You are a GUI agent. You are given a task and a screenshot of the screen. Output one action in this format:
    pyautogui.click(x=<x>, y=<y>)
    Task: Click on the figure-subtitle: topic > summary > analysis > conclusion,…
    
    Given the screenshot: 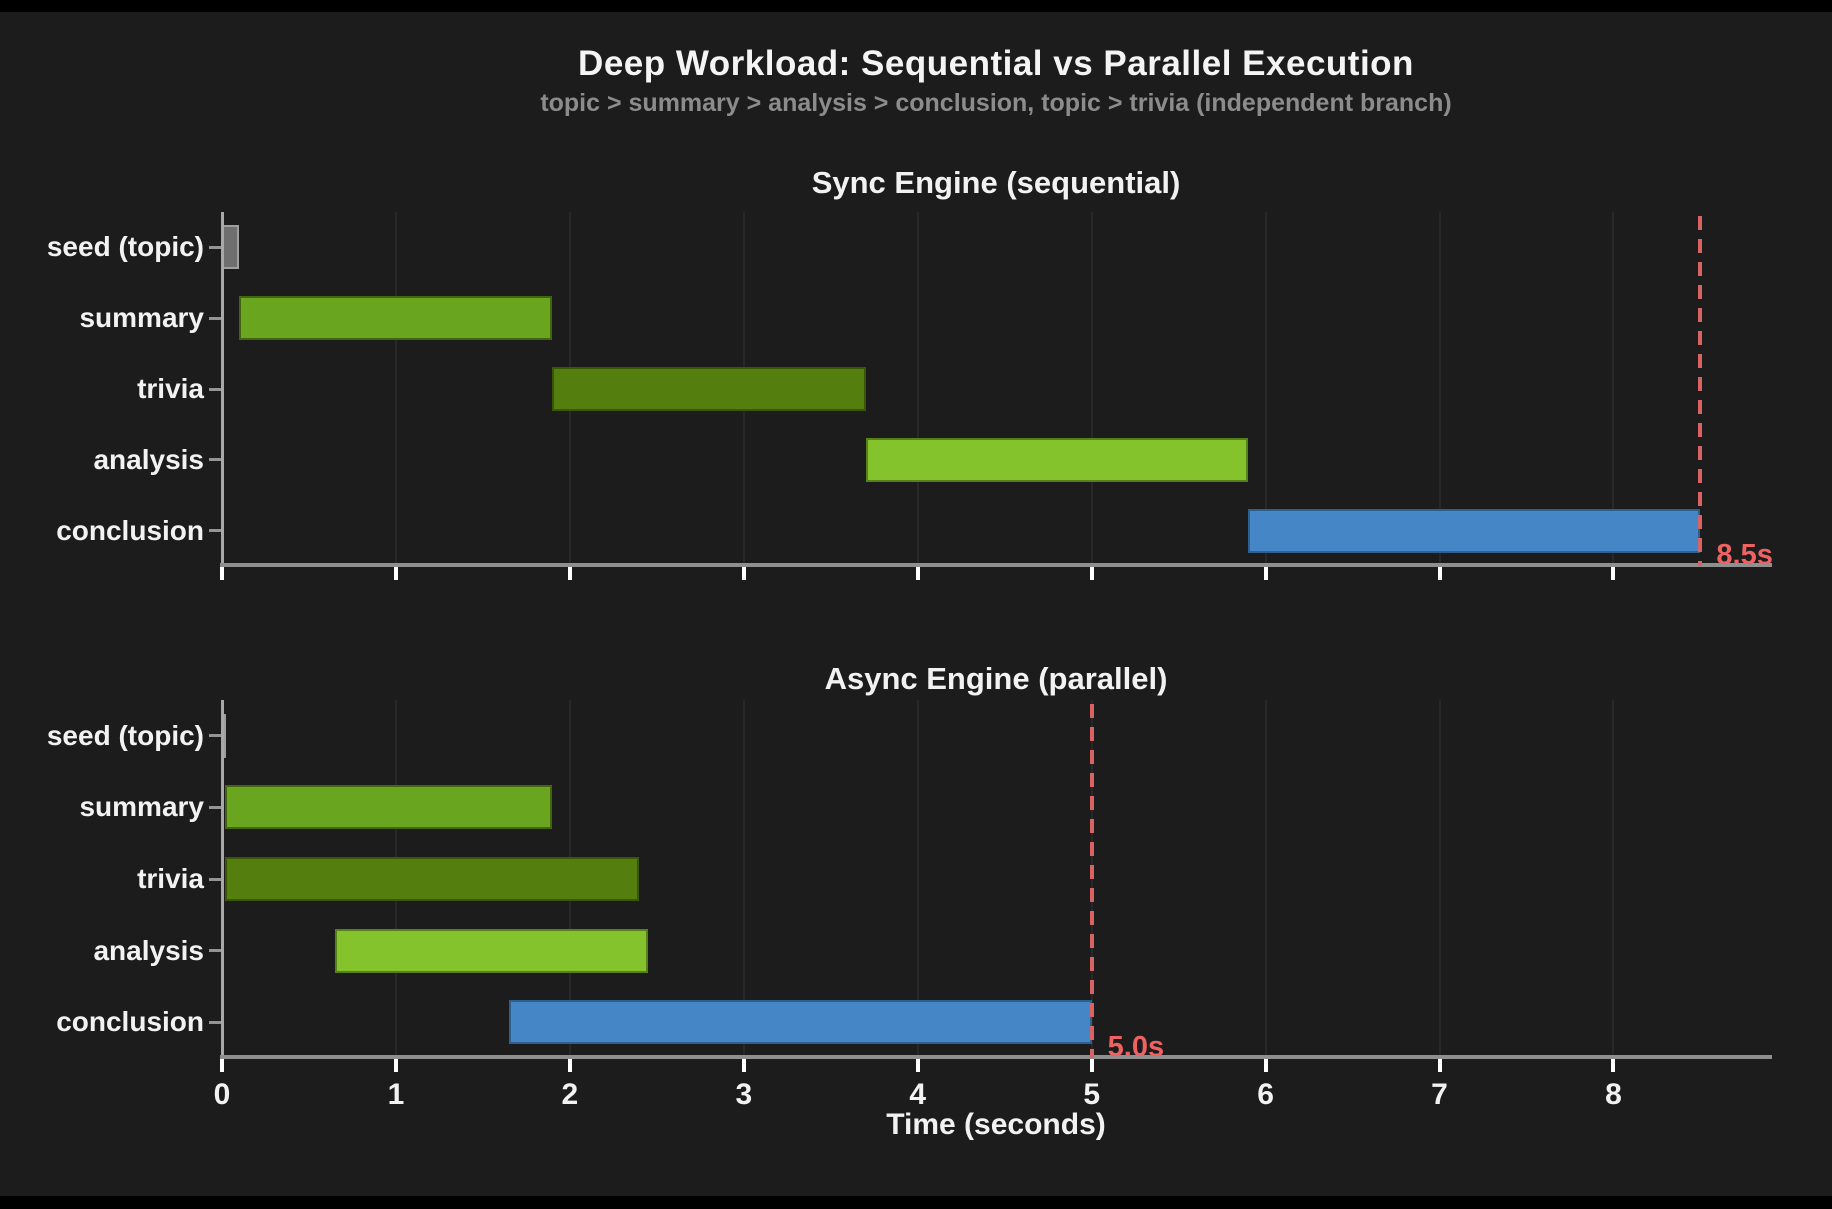 What is the action you would take?
    pyautogui.click(x=996, y=103)
    